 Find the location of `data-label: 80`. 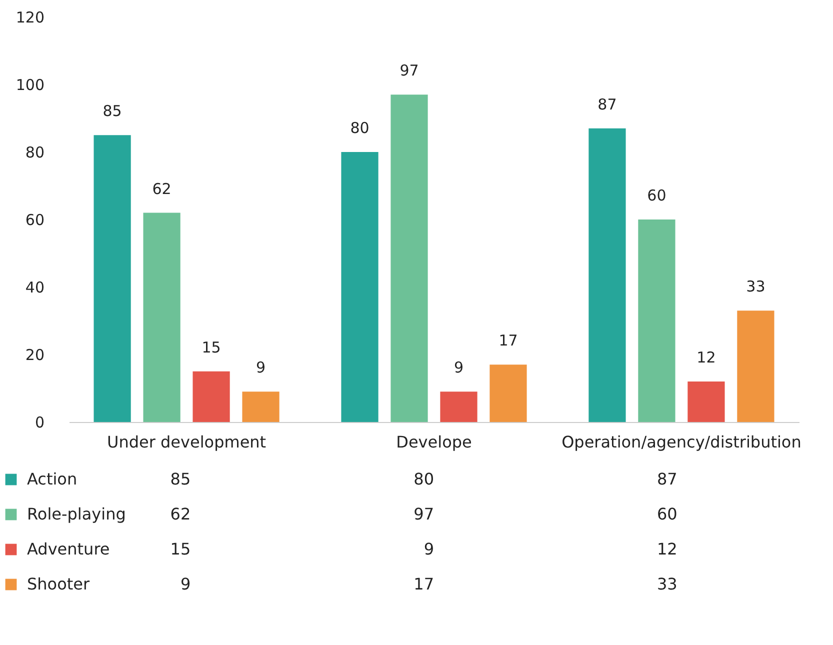

data-label: 80 is located at coordinates (360, 128).